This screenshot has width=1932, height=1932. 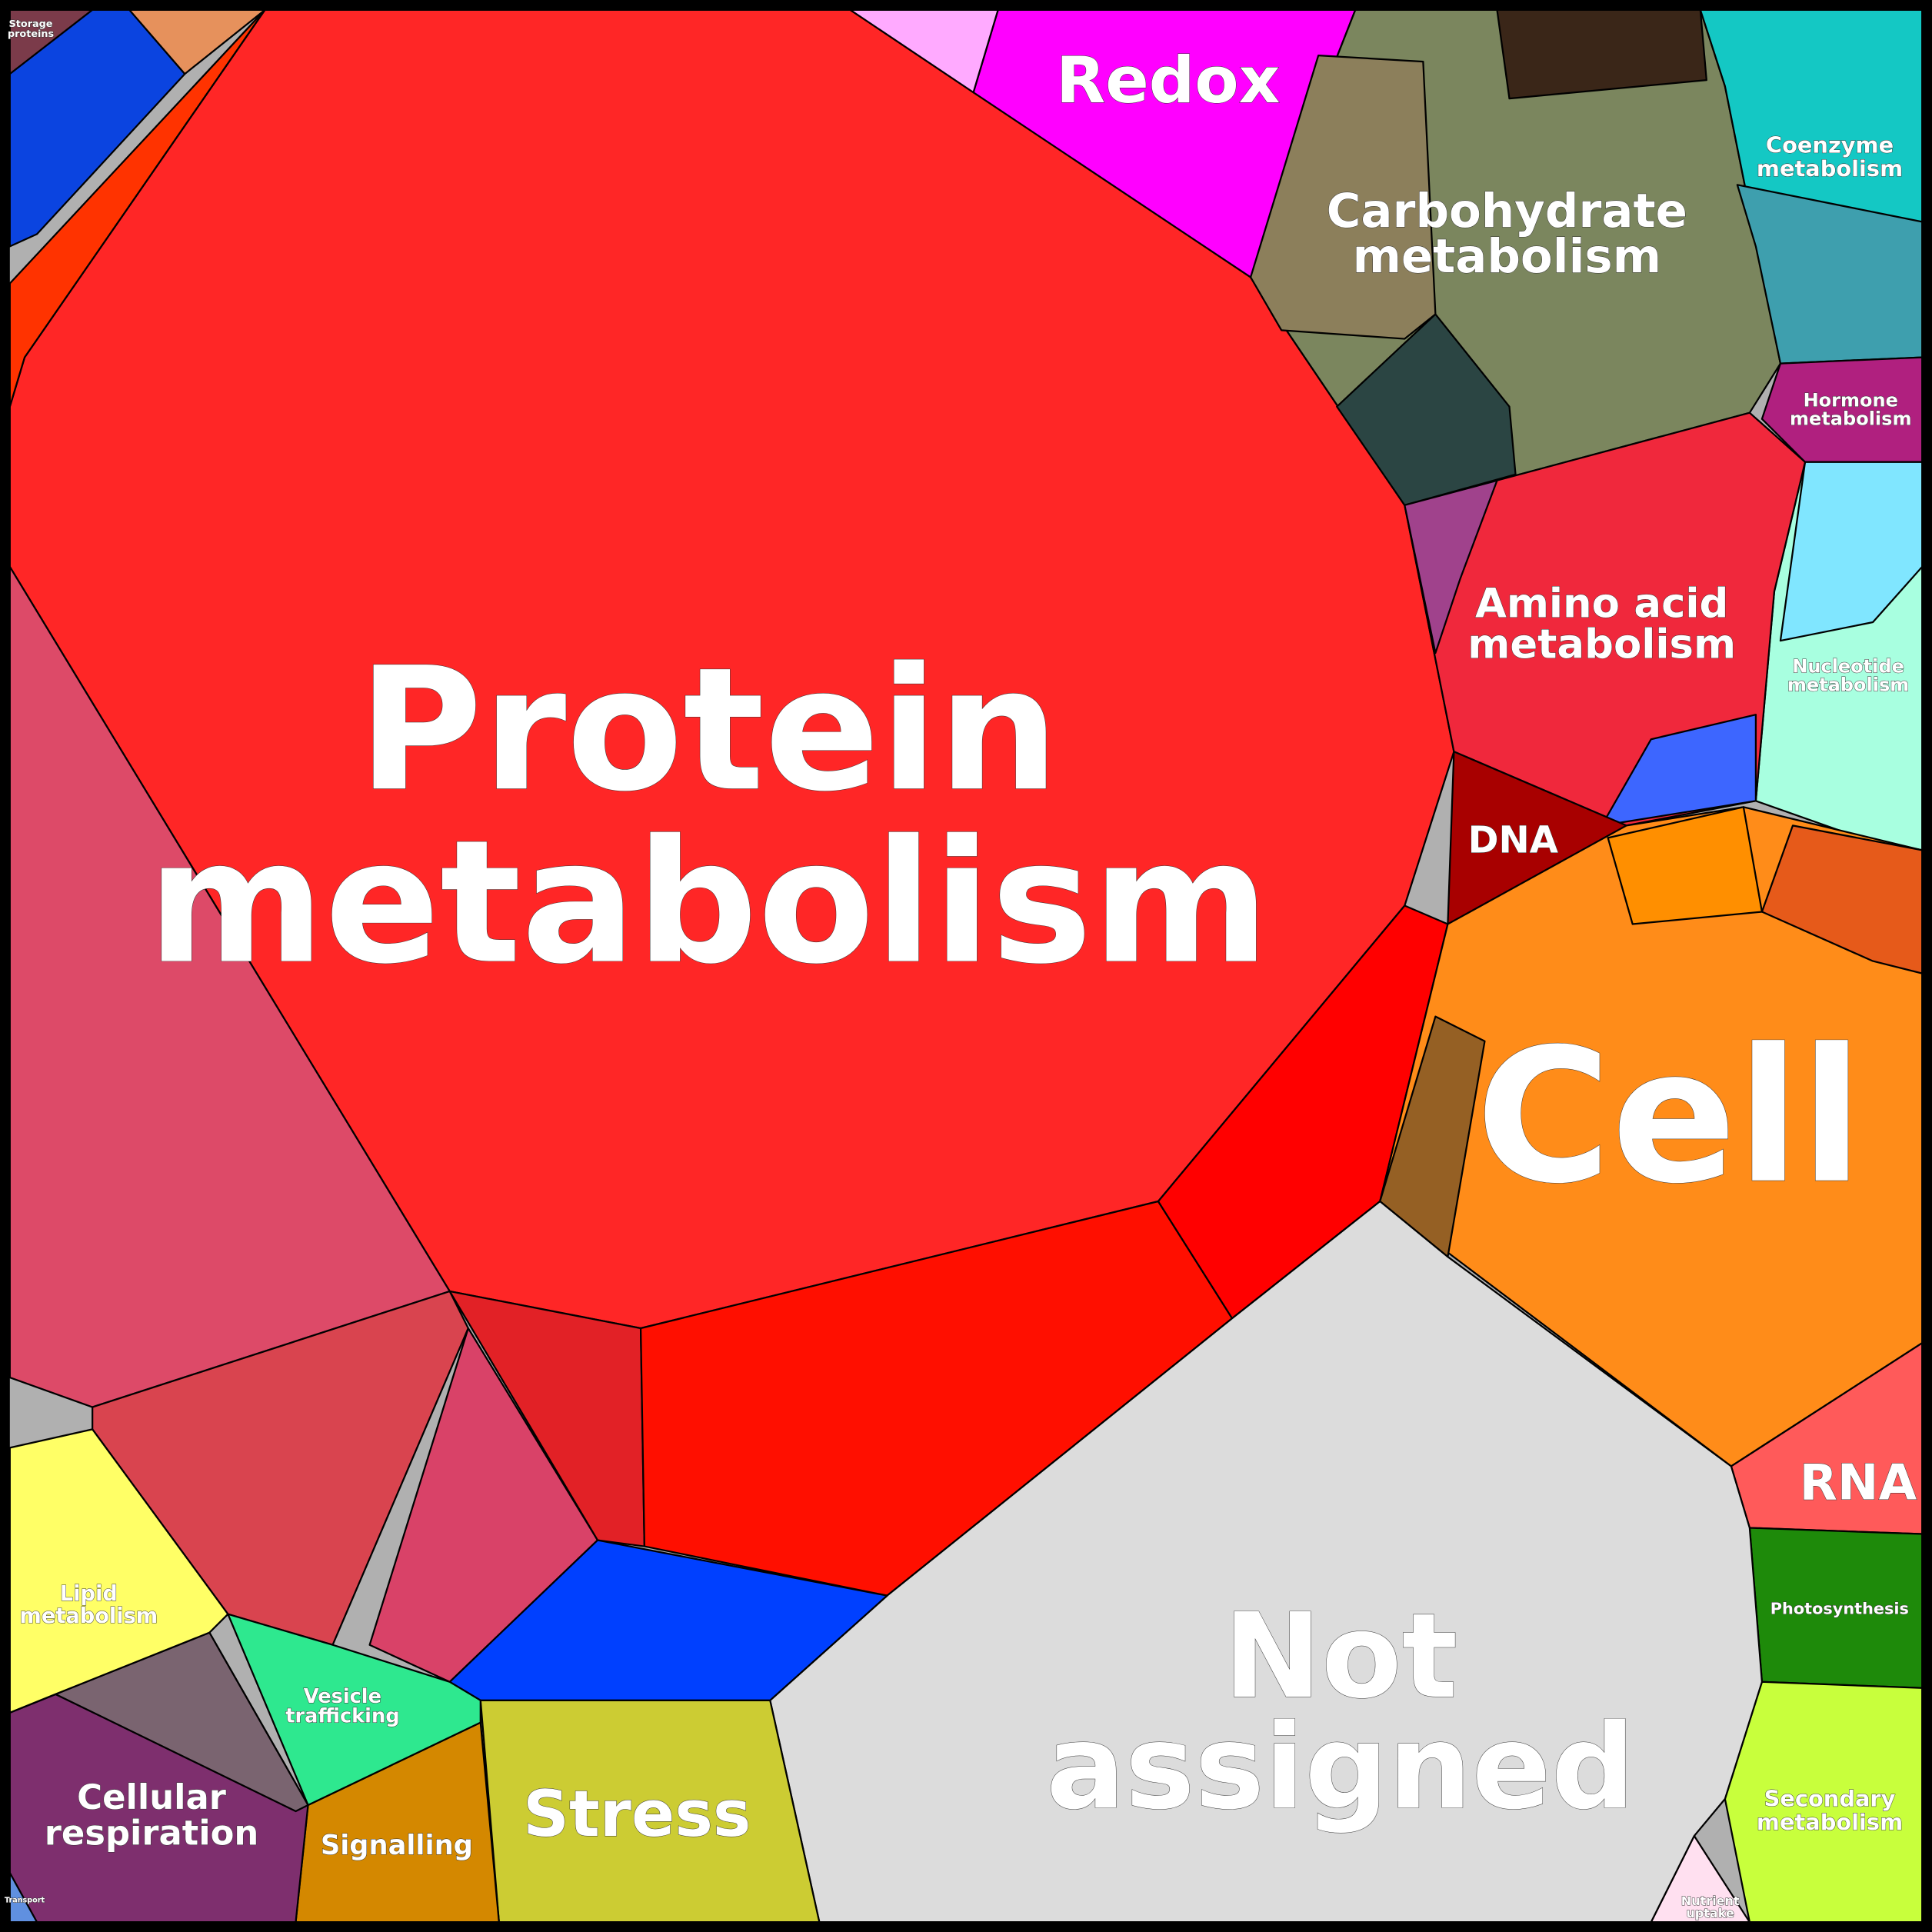 I want to click on region-label: Cellular, so click(x=151, y=1797).